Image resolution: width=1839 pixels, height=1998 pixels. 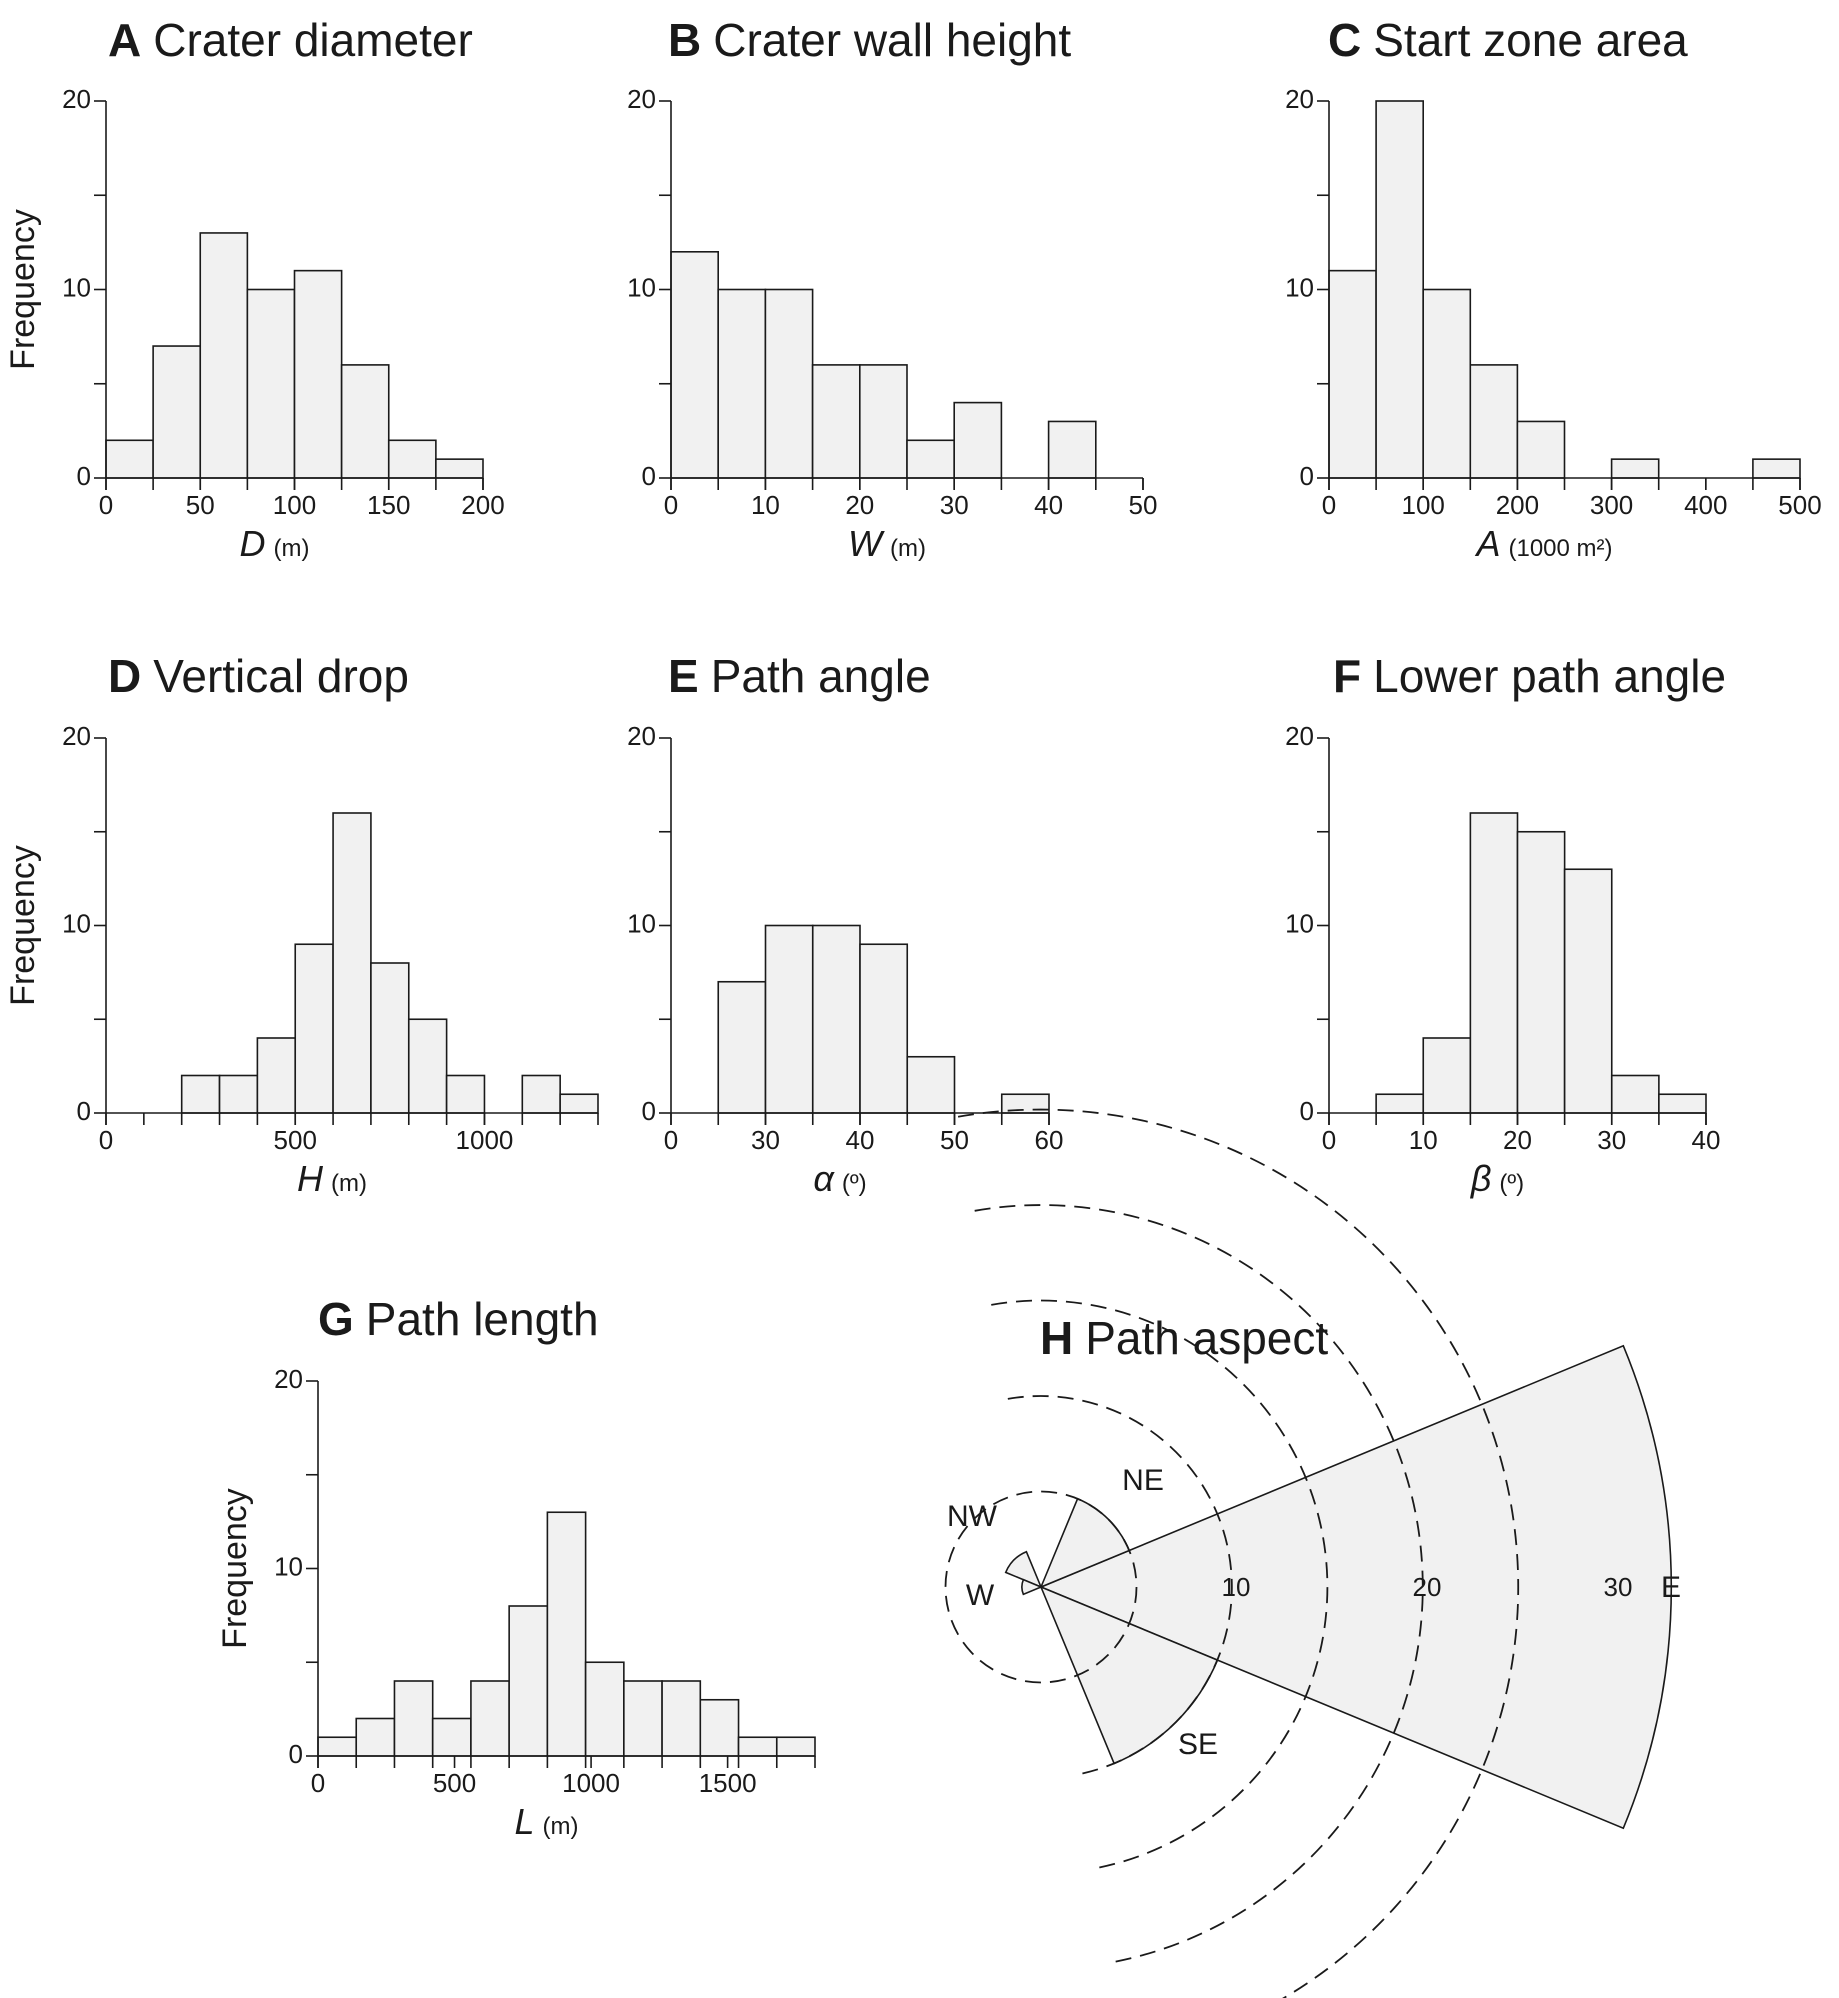 What do you see at coordinates (954, 1140) in the screenshot?
I see `x-tick-label: 50` at bounding box center [954, 1140].